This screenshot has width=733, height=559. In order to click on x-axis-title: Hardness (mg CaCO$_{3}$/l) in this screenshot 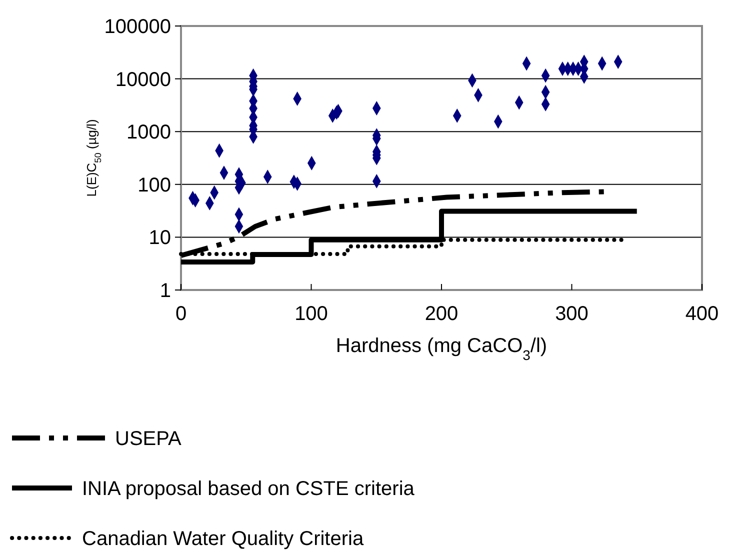, I will do `click(442, 349)`.